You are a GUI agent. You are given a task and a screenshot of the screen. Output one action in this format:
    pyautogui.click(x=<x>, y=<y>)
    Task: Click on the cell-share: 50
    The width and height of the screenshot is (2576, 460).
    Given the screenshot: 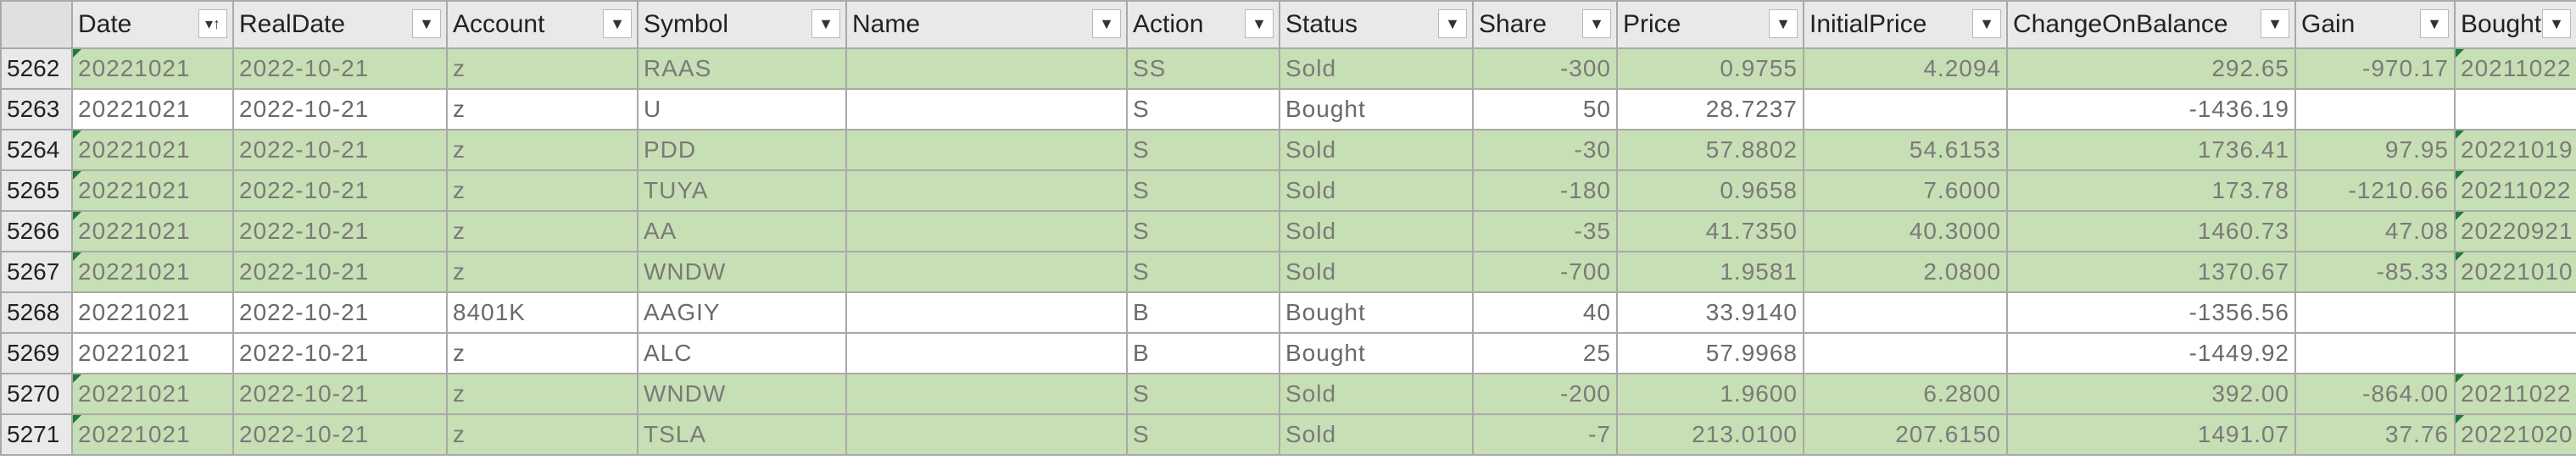 What is the action you would take?
    pyautogui.click(x=1545, y=109)
    